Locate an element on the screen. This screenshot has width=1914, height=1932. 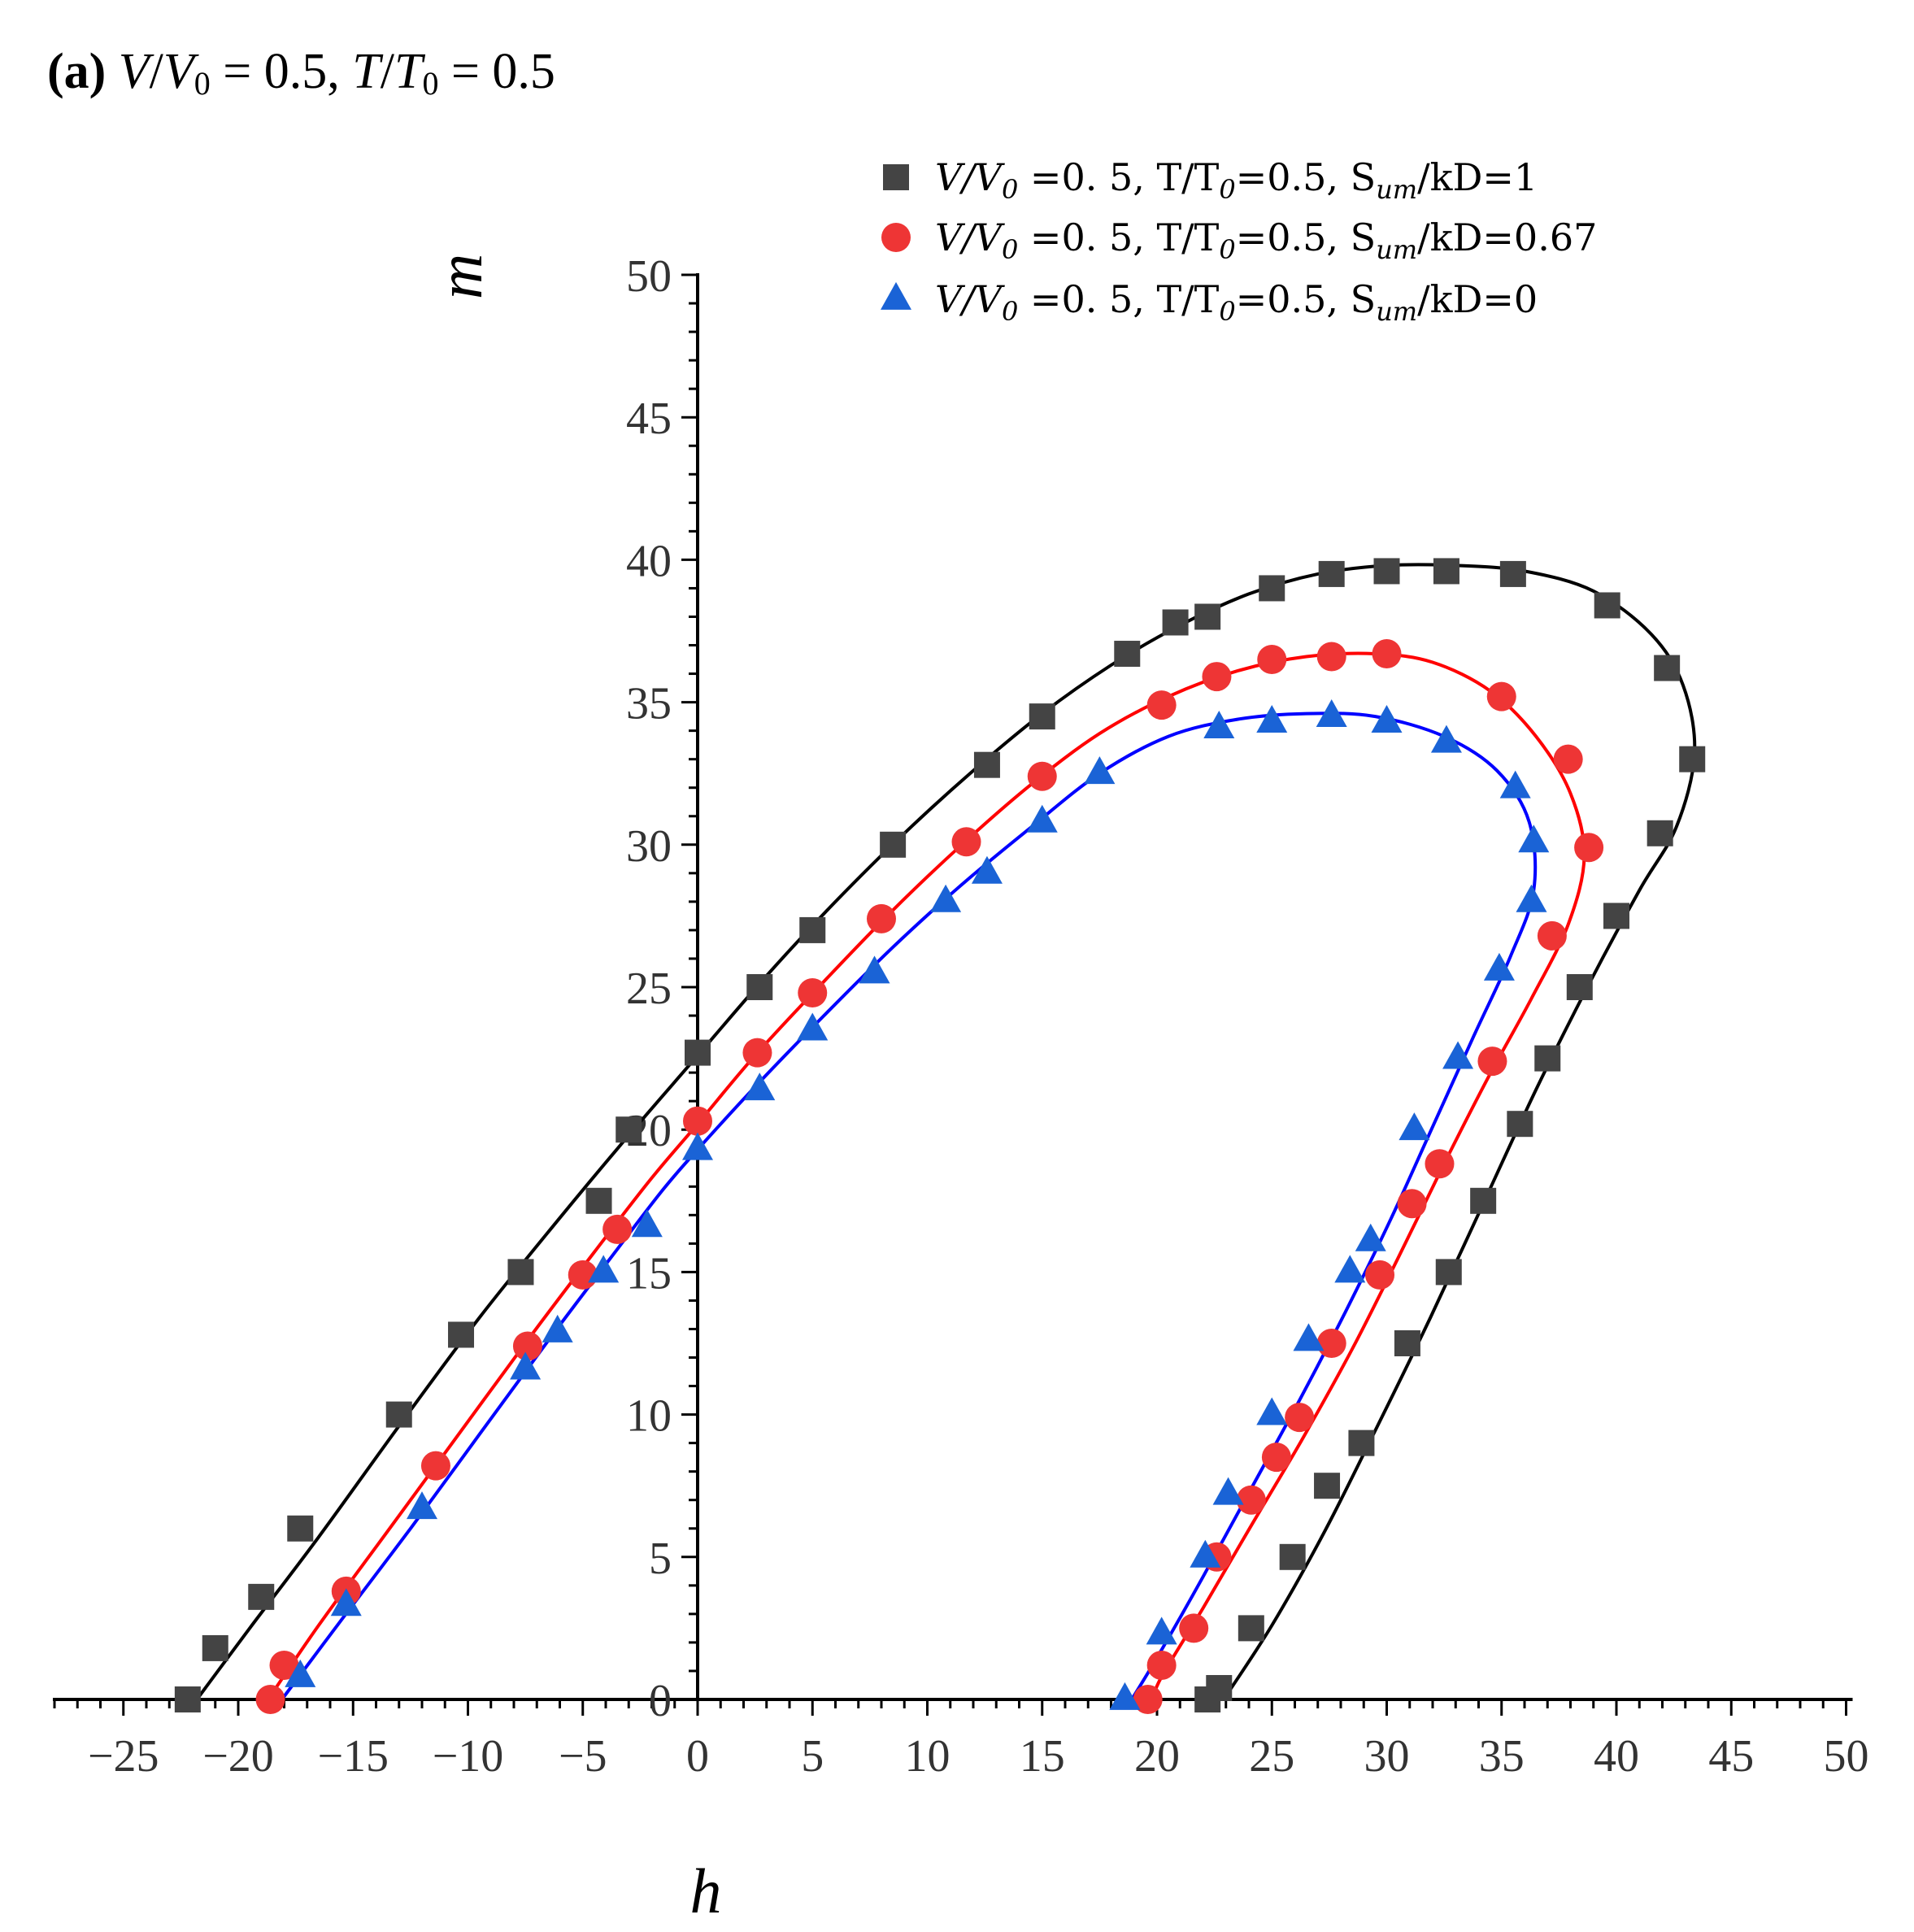
legend-label: V/V0 =0. 5, T/T0=0.5, Sum/kD=0 is located at coordinates (1236, 302).